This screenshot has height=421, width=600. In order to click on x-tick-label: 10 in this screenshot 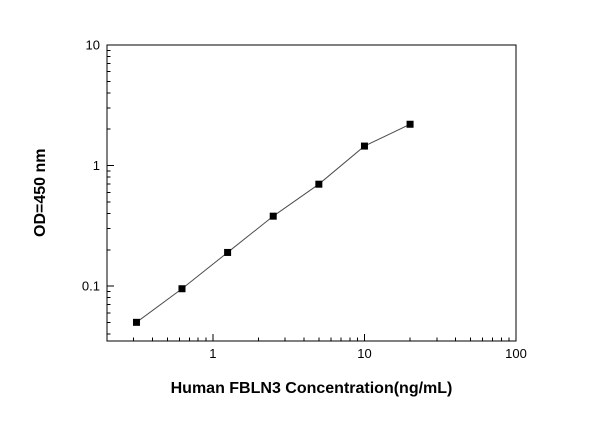, I will do `click(364, 353)`.